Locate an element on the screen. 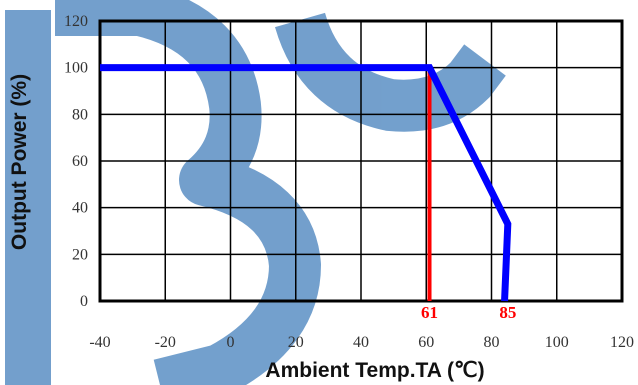 This screenshot has width=638, height=385. x-tick-label: 60 is located at coordinates (426, 342).